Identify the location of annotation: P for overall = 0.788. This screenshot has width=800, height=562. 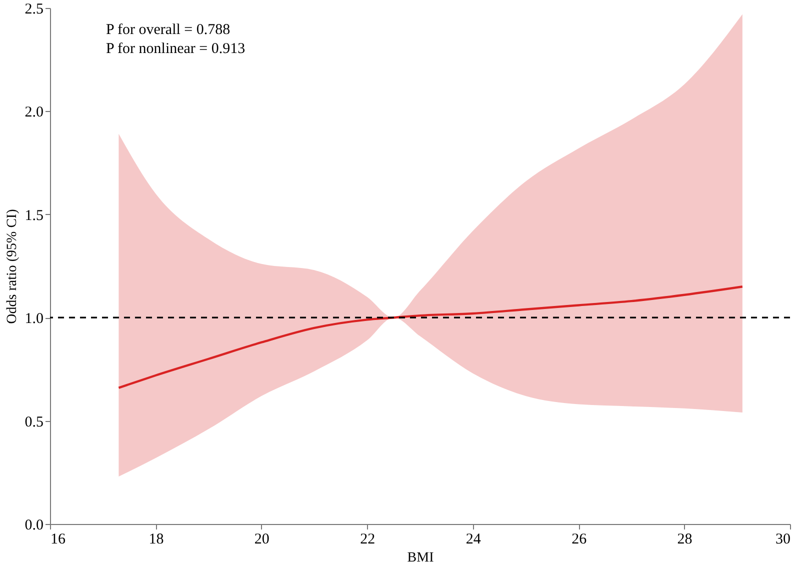
(168, 30).